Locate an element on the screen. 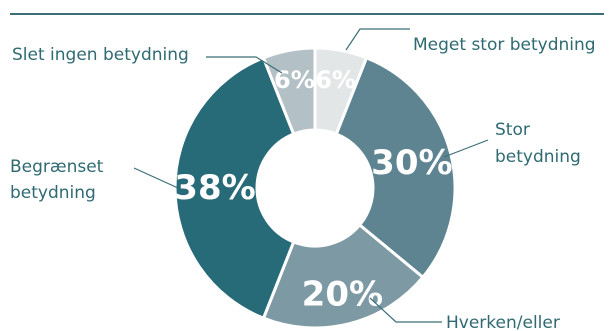 Image resolution: width=614 pixels, height=331 pixels. slice-category-label: Begrænset betydning is located at coordinates (57, 180).